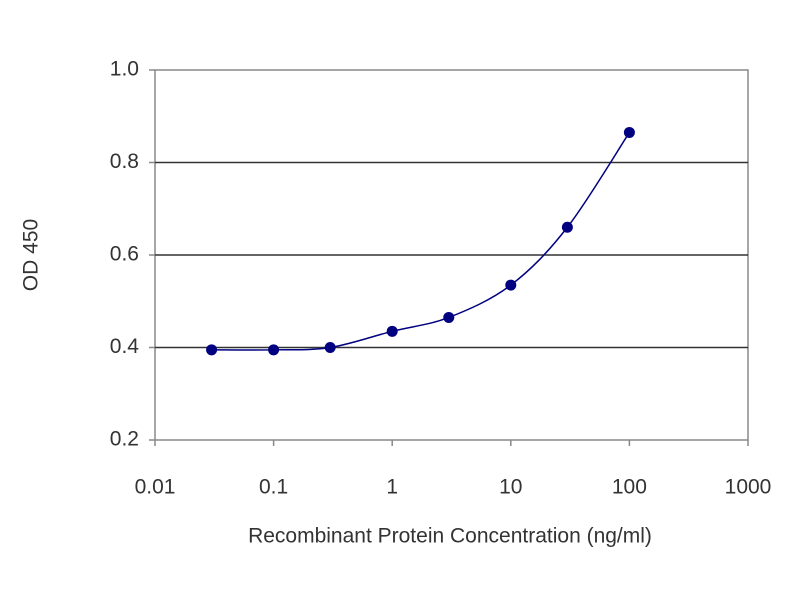  I want to click on x-tick-label: 100, so click(629, 487).